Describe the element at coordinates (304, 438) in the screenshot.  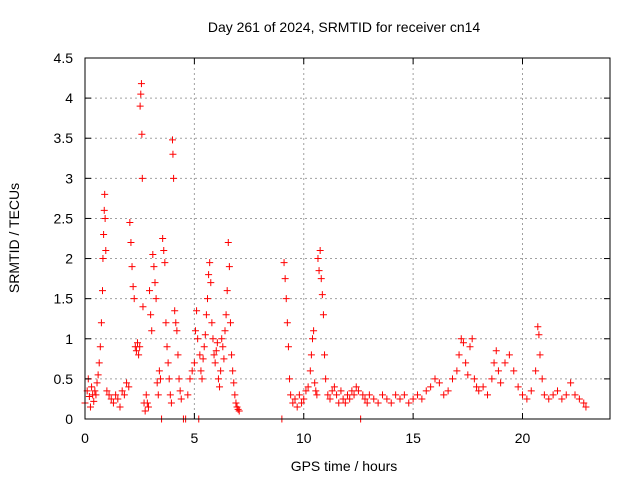
I see `x-tick-label: 10` at that location.